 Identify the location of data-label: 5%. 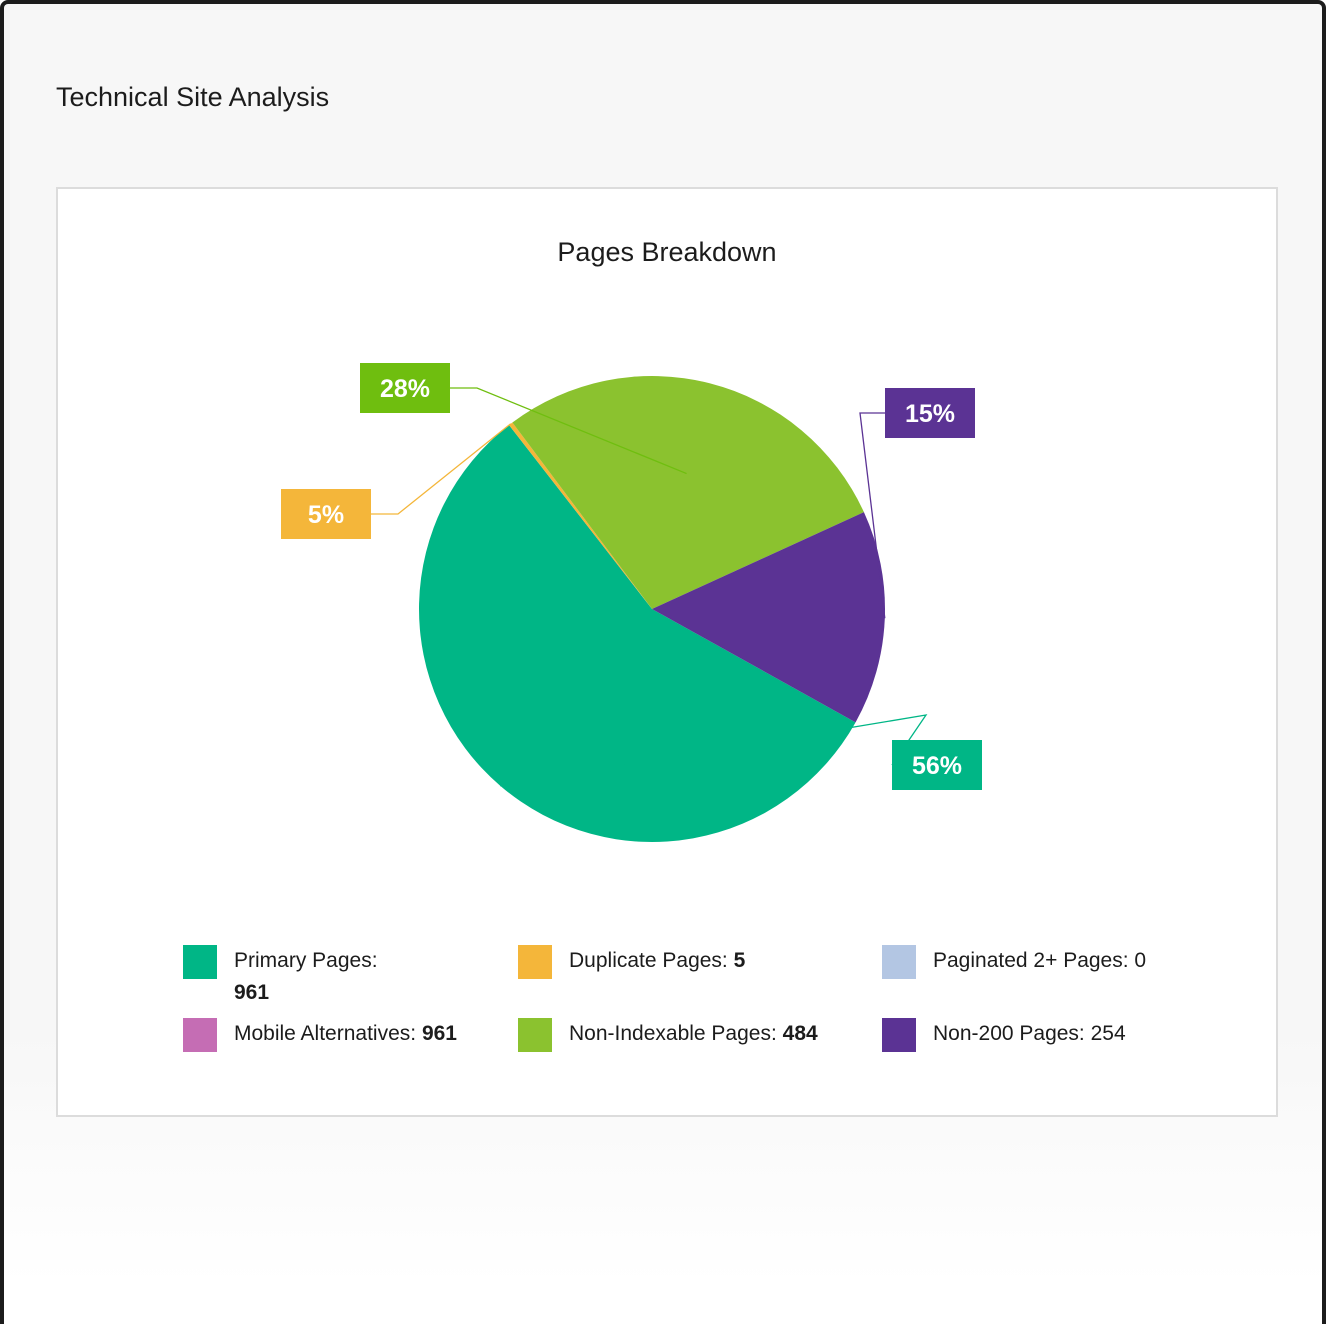
(326, 515).